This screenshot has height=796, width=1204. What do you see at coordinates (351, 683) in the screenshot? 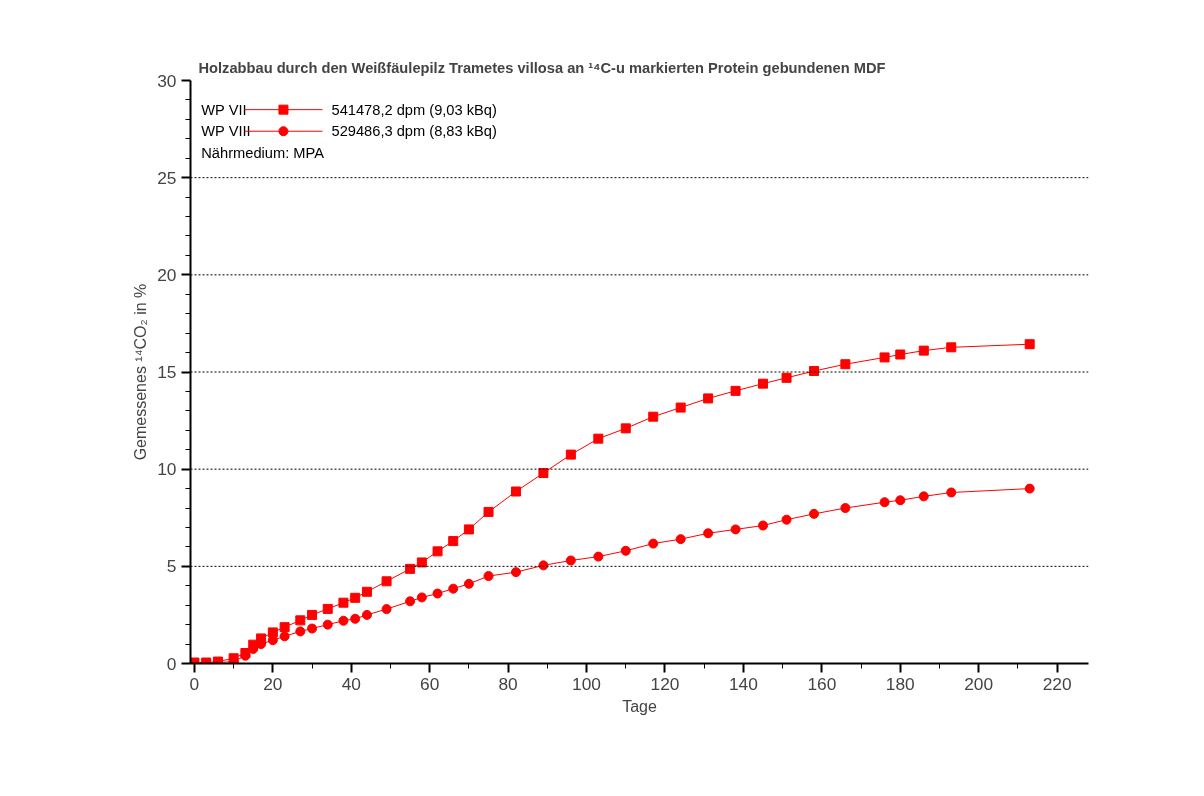
I see `x-tick-label: 40` at bounding box center [351, 683].